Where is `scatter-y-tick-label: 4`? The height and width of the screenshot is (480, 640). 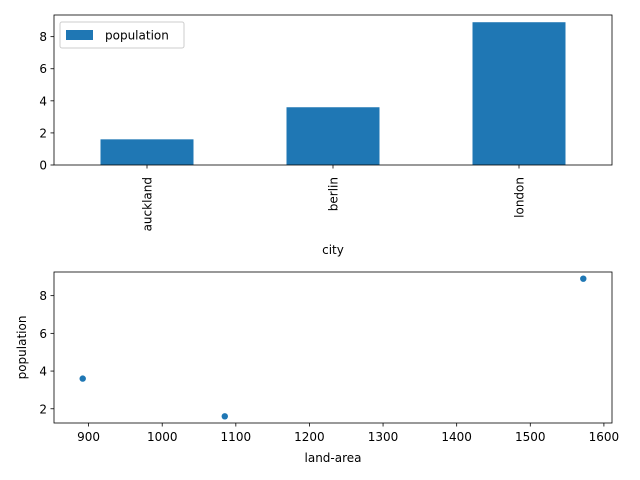
scatter-y-tick-label: 4 is located at coordinates (43, 372).